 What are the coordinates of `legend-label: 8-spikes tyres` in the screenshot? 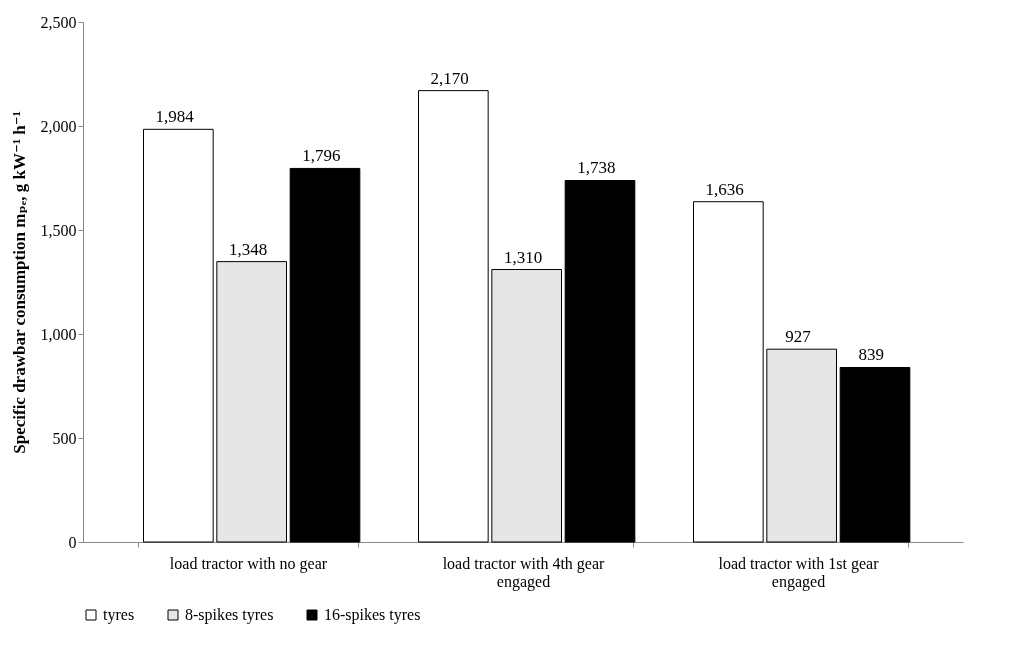 It's located at (229, 615).